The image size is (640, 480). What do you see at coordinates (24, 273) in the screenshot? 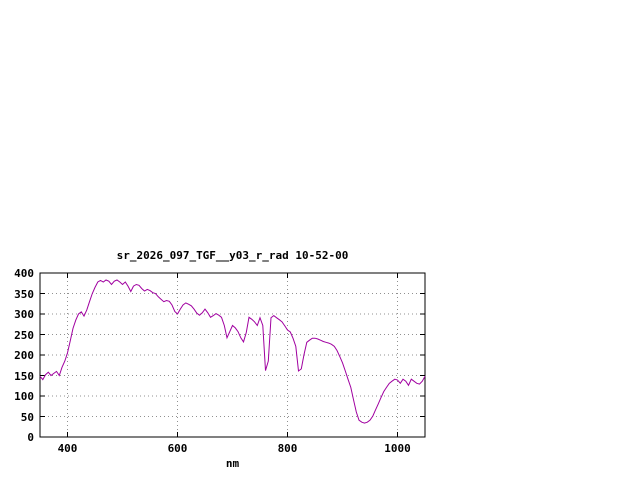
I see `y-tick-label: 400` at bounding box center [24, 273].